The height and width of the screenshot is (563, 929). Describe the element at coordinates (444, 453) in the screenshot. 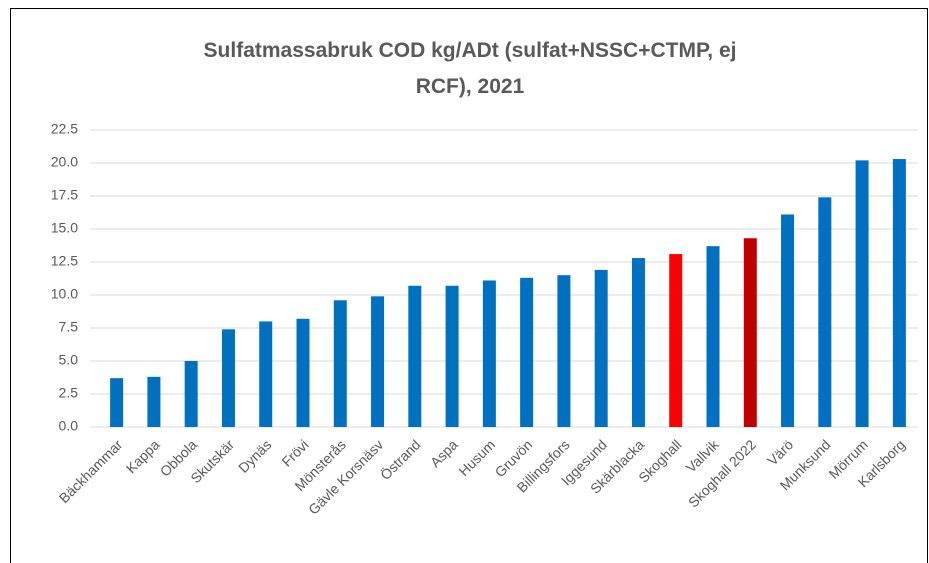

I see `x-tick-label: Aspa` at that location.